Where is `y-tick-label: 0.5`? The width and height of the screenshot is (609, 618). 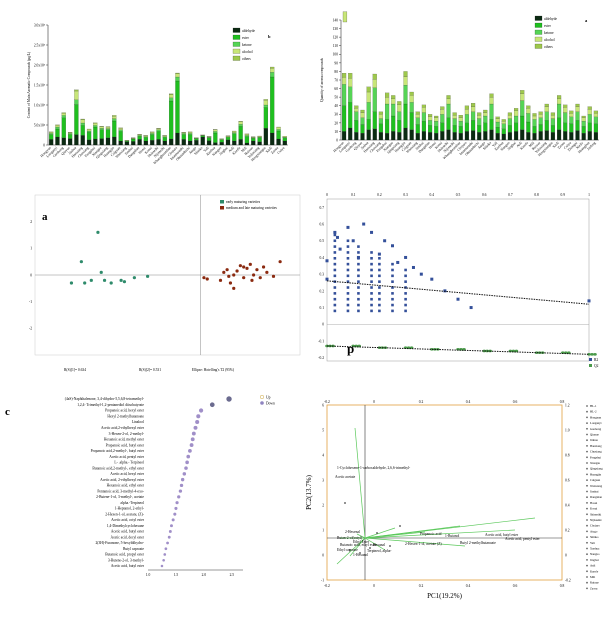 y-tick-label: 0.5 is located at coordinates (322, 241).